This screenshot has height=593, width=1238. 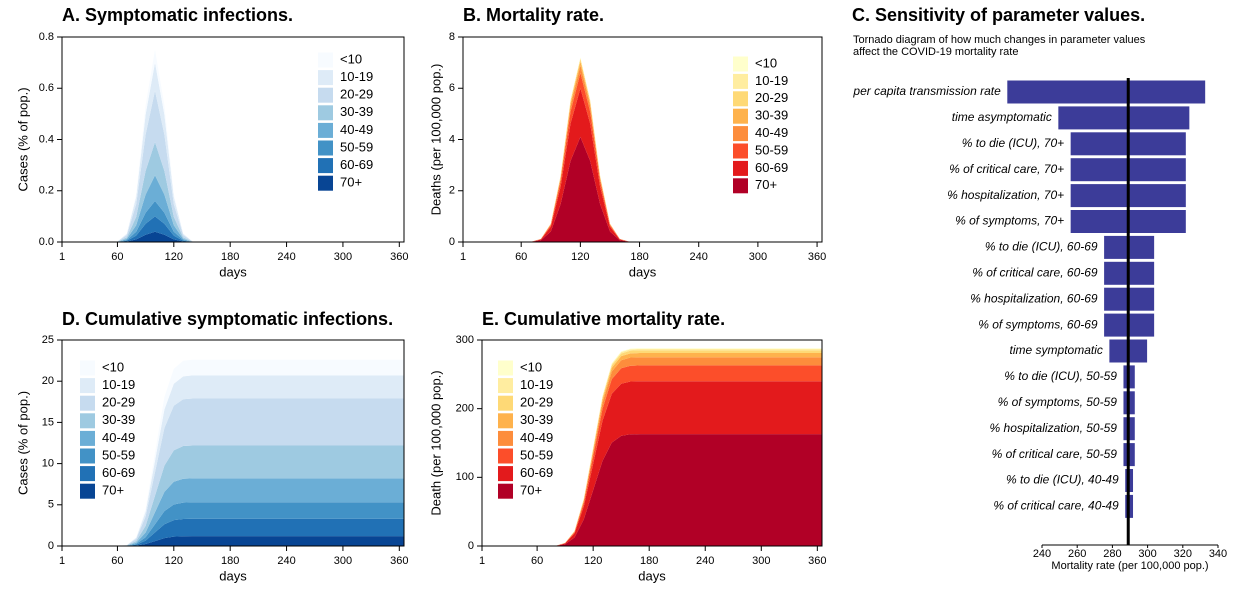 What do you see at coordinates (46, 139) in the screenshot?
I see `y-tick-label: 0.4` at bounding box center [46, 139].